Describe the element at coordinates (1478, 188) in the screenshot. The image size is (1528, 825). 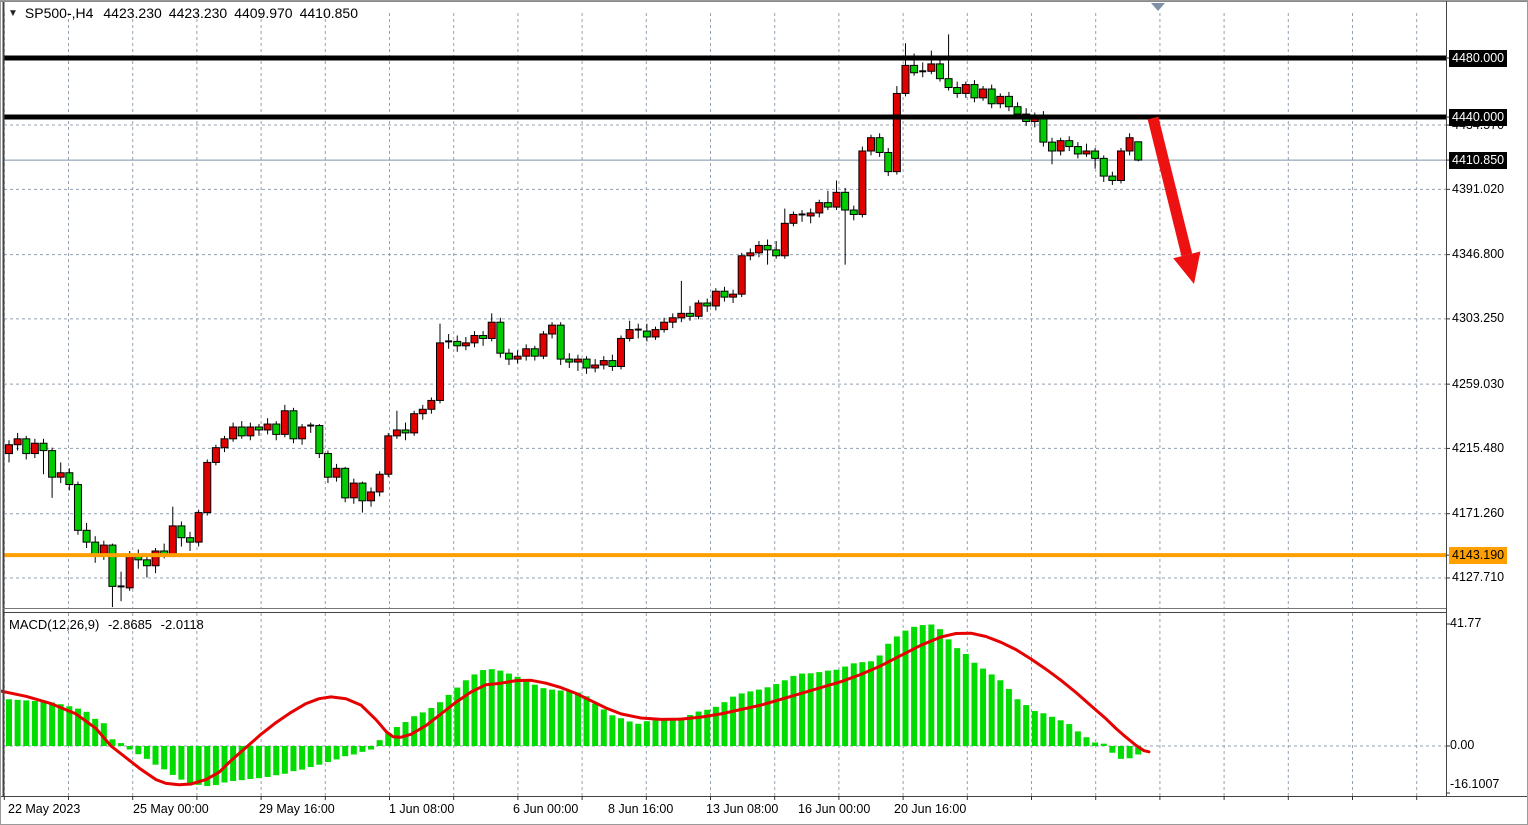
I see `price-axis-label-4391.020: 4391.020` at that location.